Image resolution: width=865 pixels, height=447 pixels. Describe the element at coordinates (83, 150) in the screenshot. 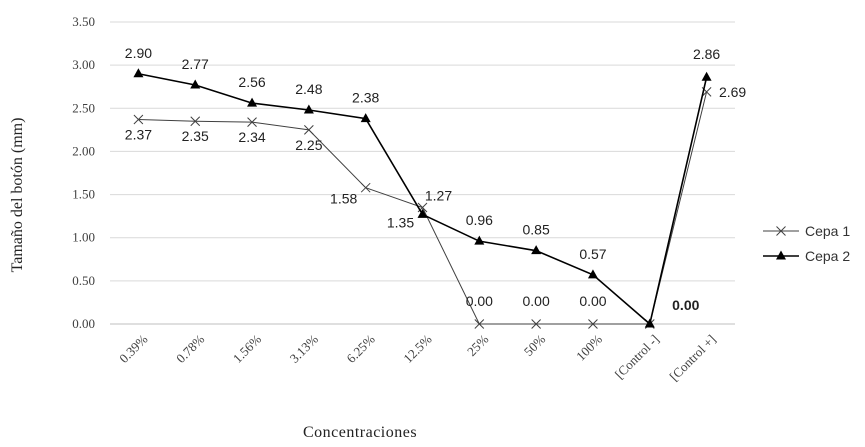

I see `y-tick-label: 2.00` at that location.